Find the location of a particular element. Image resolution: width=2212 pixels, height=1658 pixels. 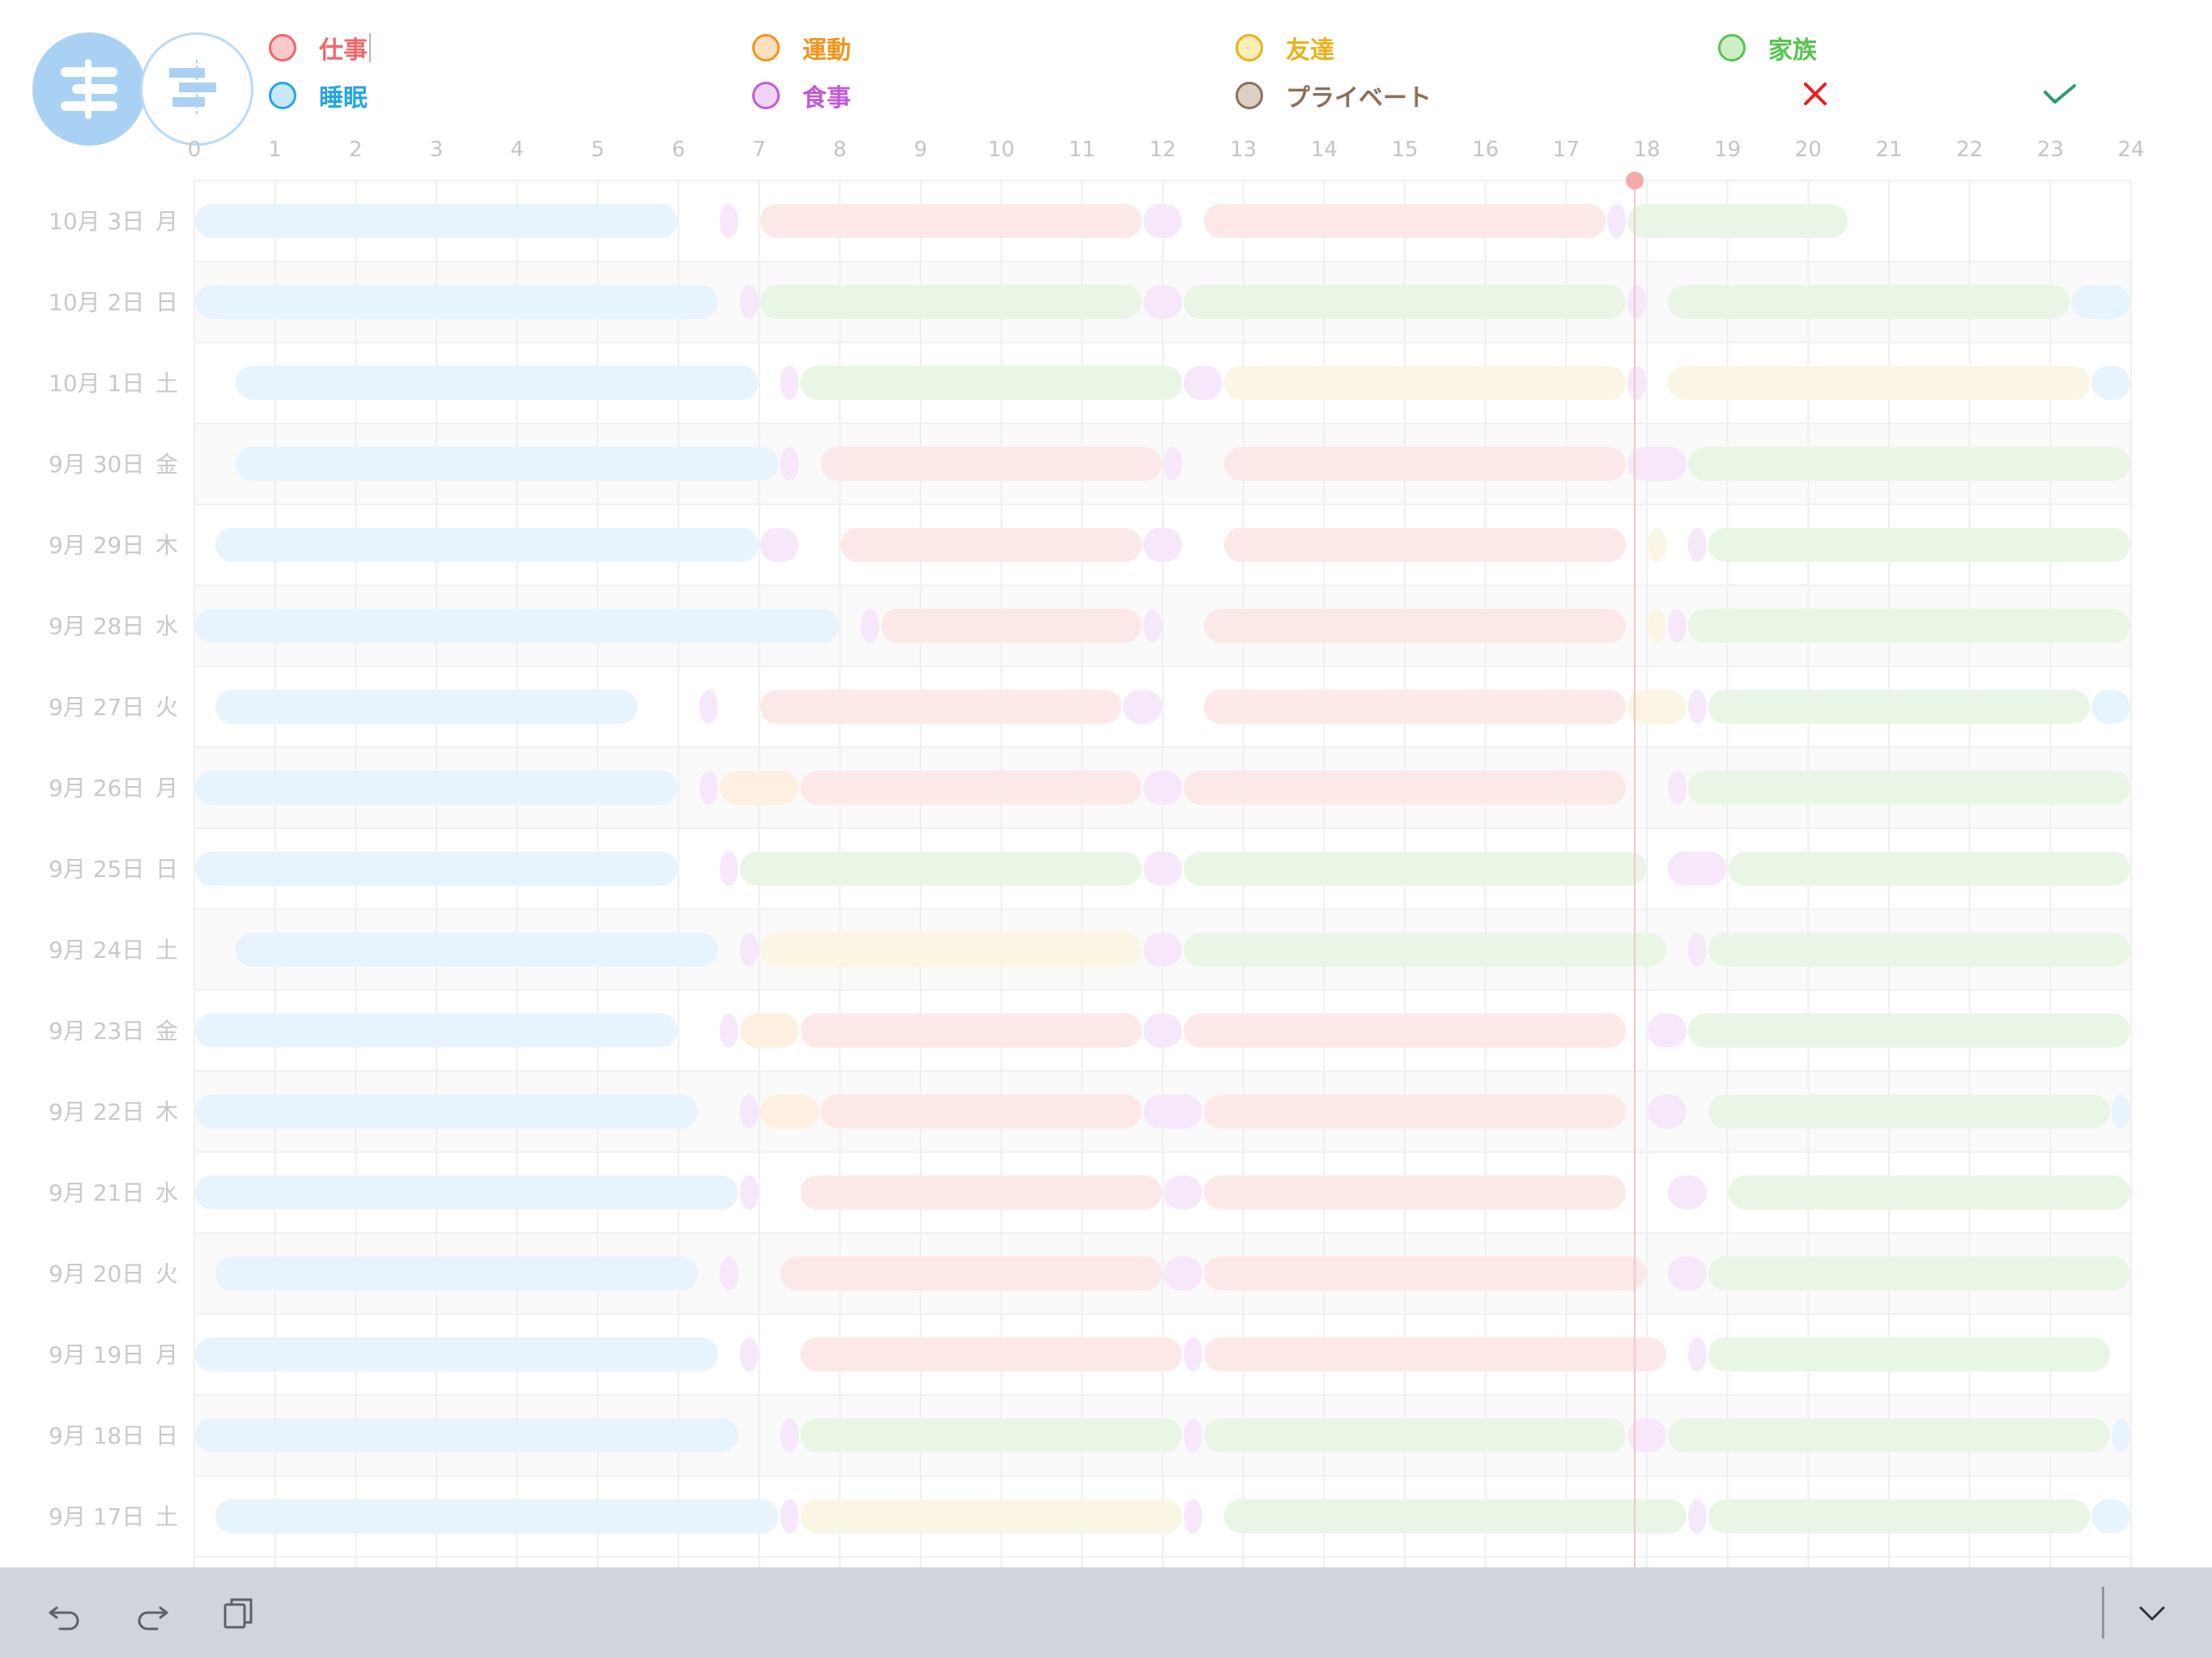

legend-meal: 食事 is located at coordinates (802, 95).